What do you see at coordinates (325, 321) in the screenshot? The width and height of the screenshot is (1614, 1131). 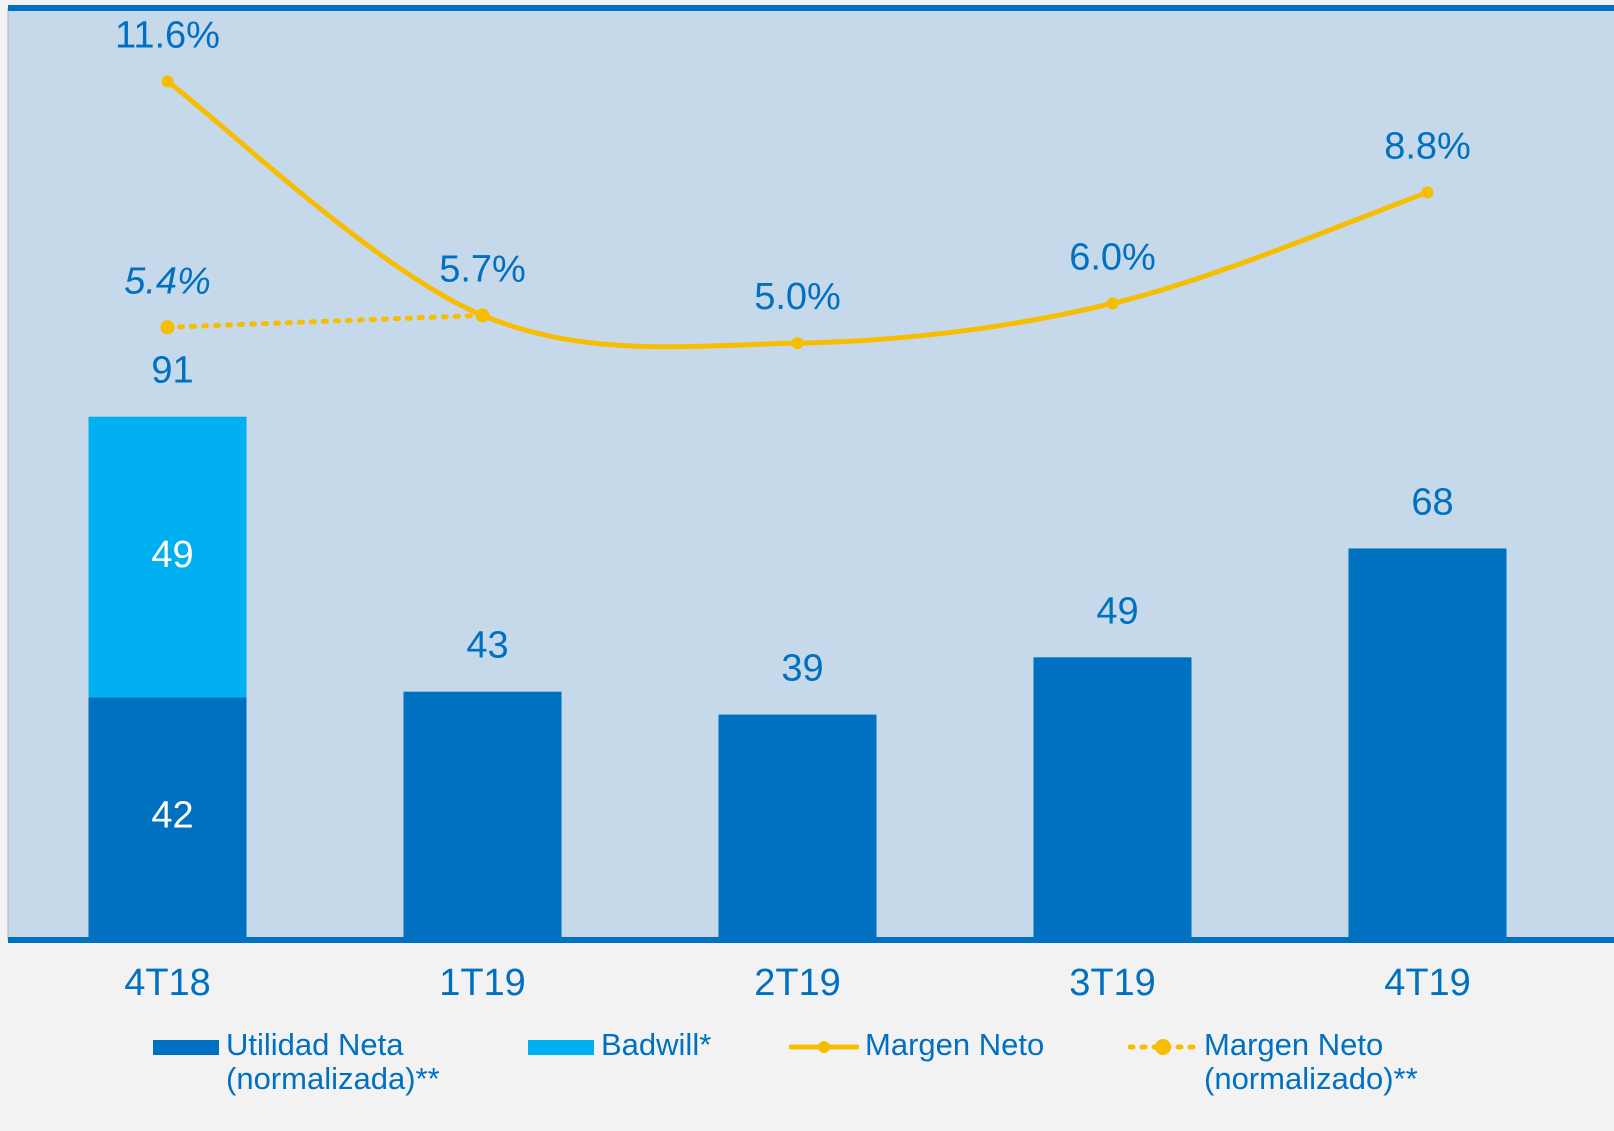 I see `line` at bounding box center [325, 321].